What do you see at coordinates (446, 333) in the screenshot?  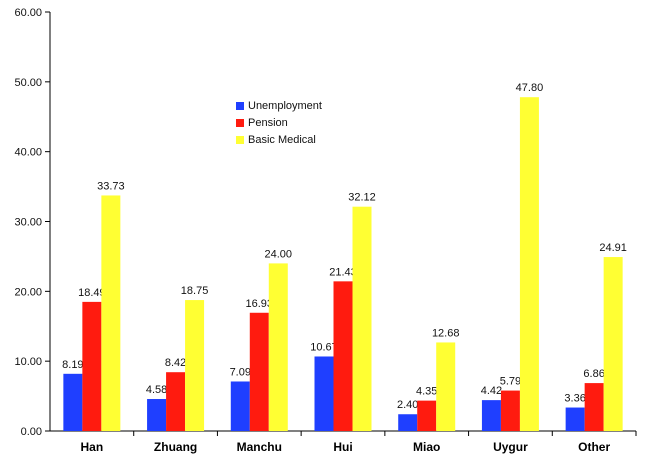 I see `data-label: 12.68` at bounding box center [446, 333].